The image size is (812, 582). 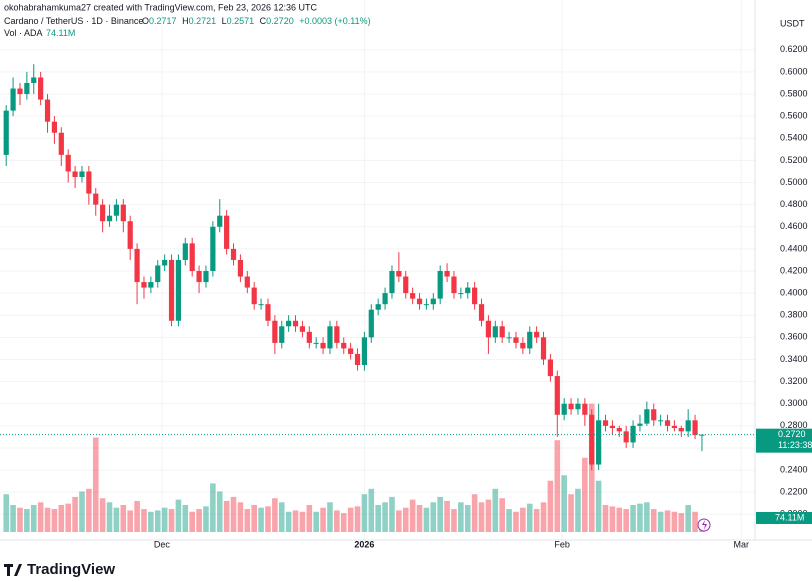 What do you see at coordinates (145, 21) in the screenshot?
I see `label: O` at bounding box center [145, 21].